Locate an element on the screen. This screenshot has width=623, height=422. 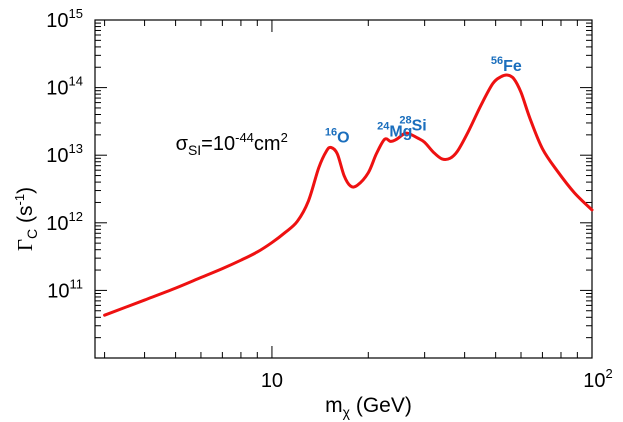
element-label-si: 28Si is located at coordinates (412, 125).